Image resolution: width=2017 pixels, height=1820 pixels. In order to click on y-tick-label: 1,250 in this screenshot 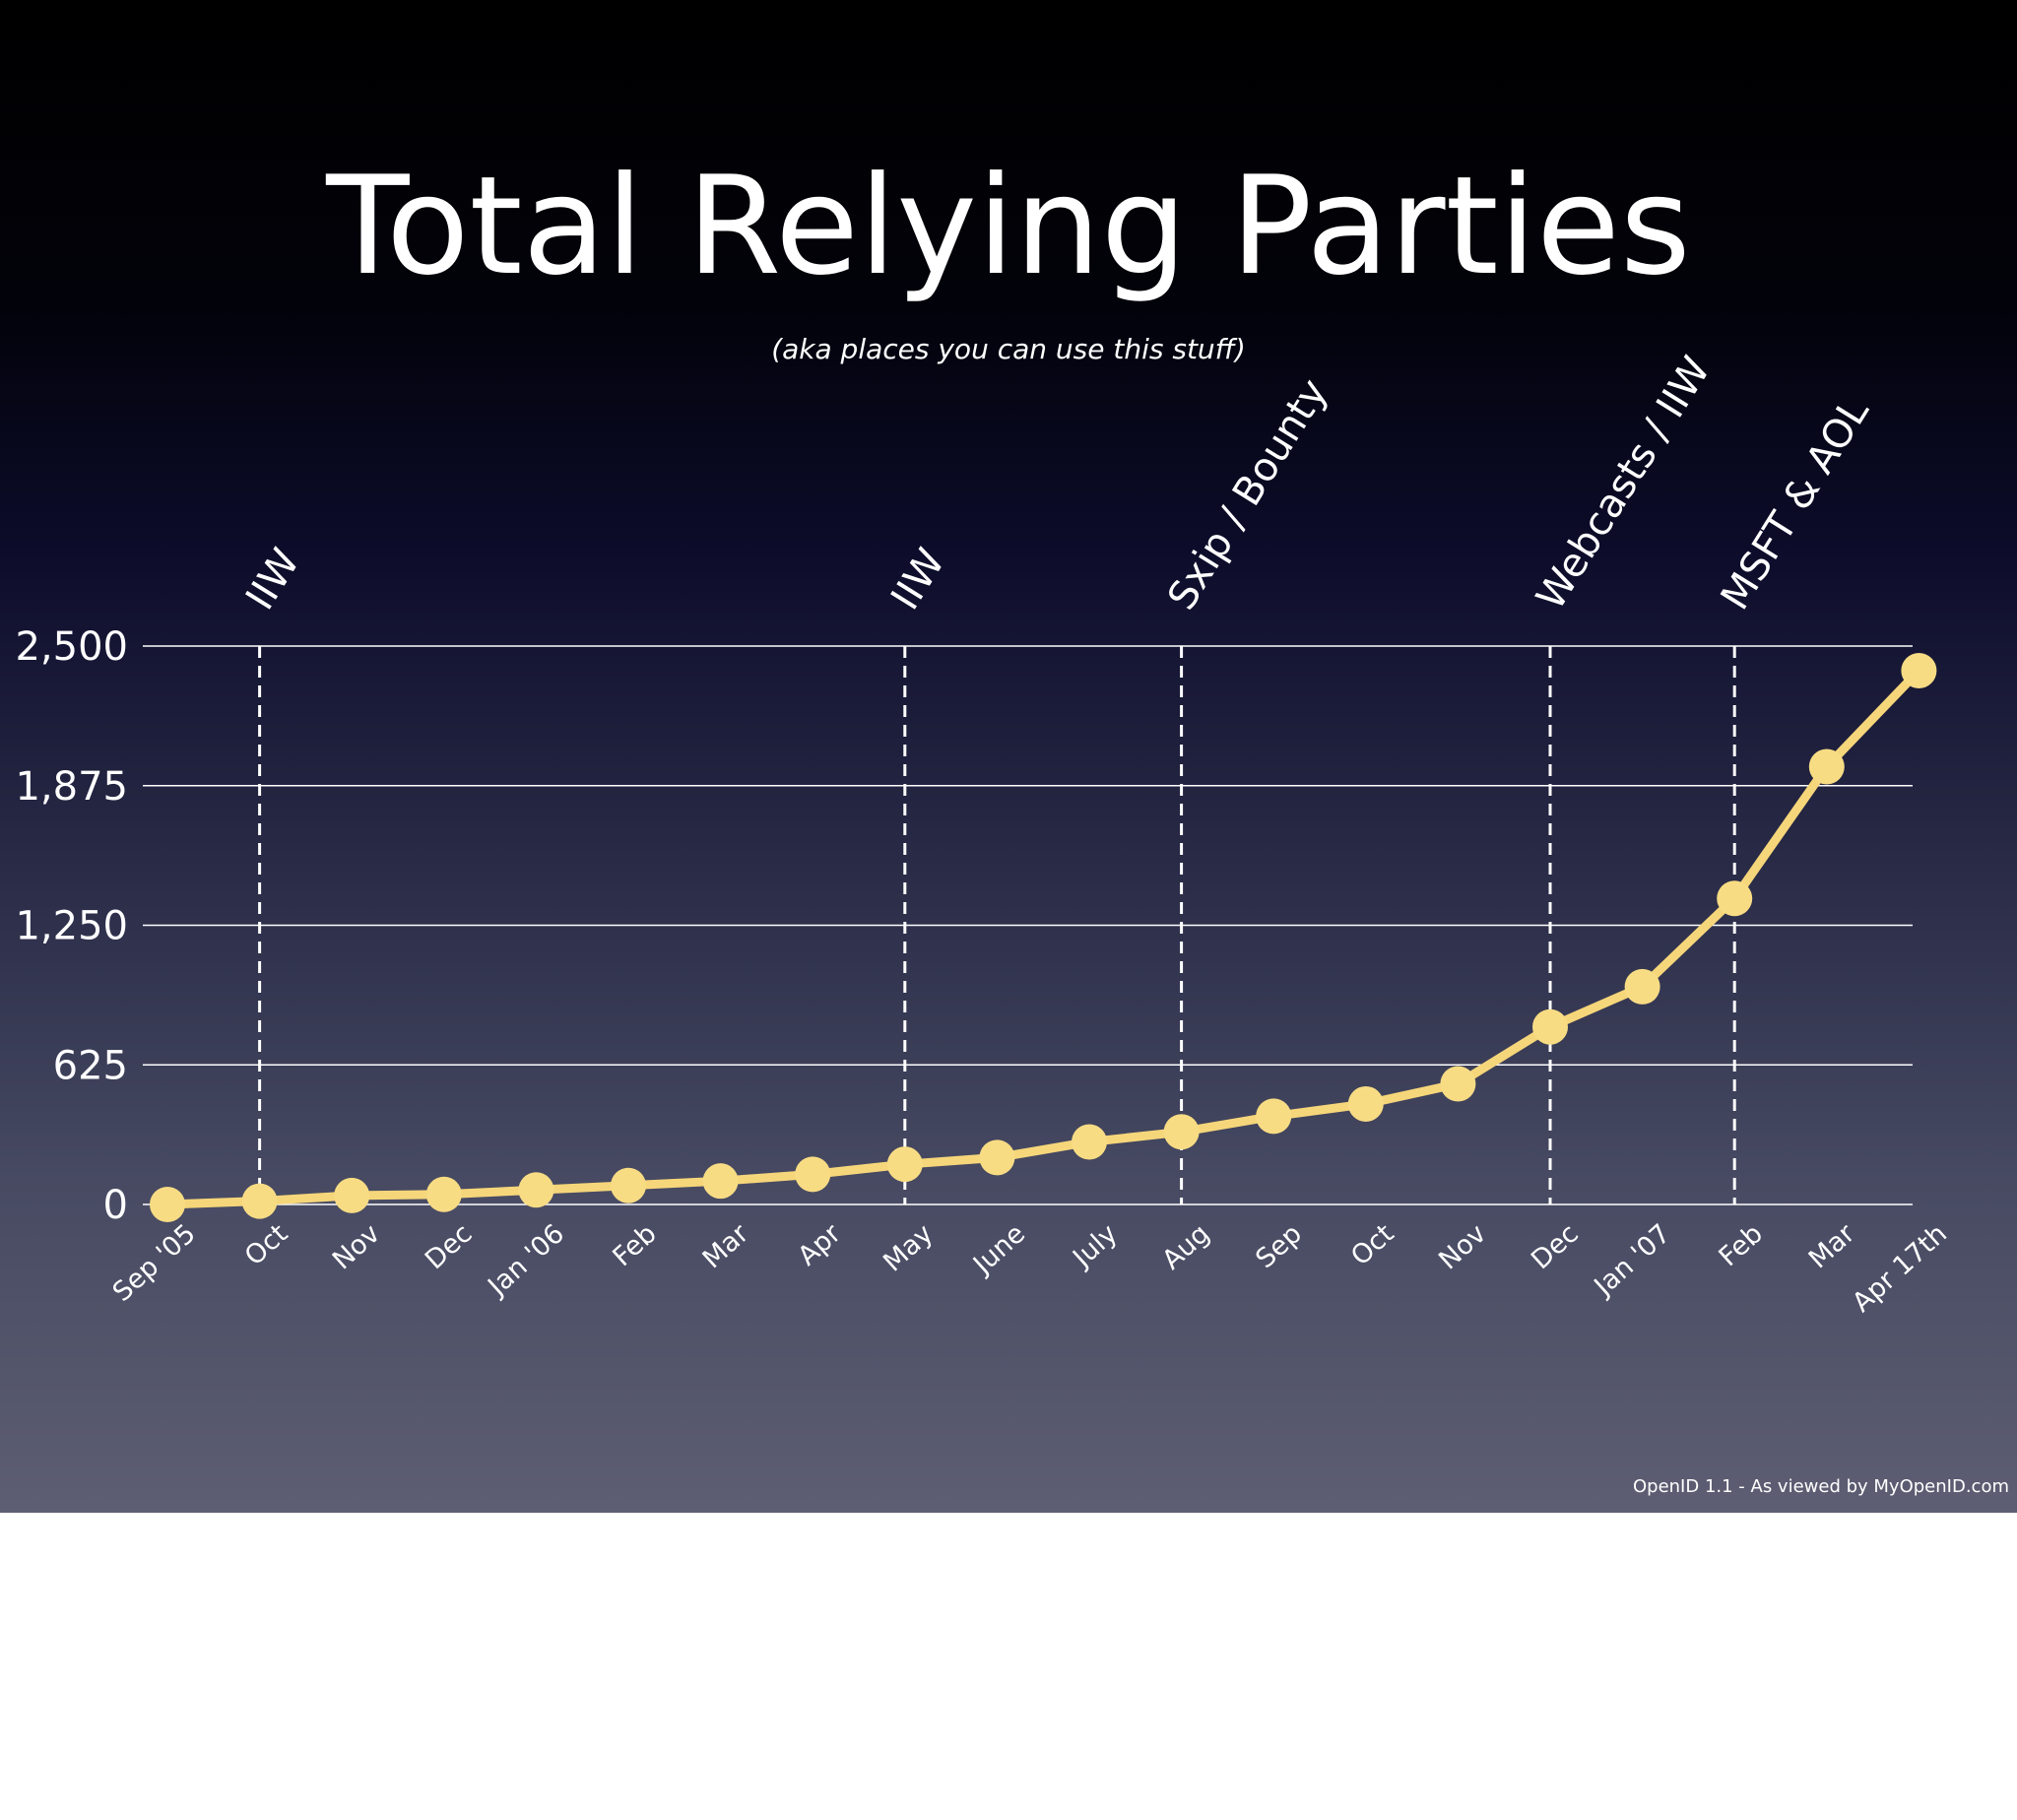, I will do `click(71, 926)`.